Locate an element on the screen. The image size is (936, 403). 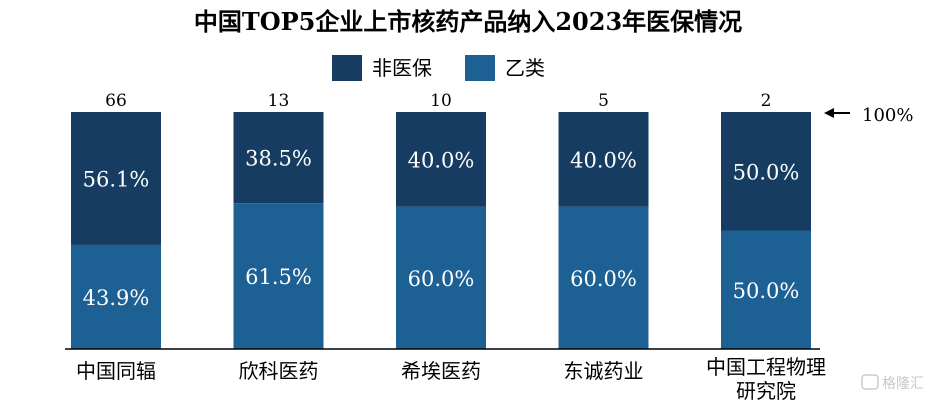
watermark-text: 格隆汇 is located at coordinates (903, 384).